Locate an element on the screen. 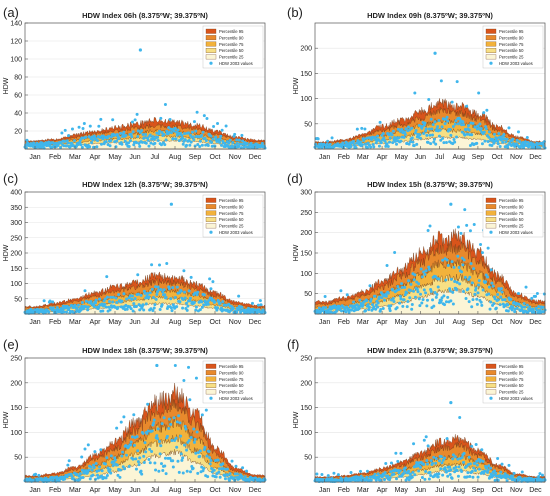  legend-swatch-p25 is located at coordinates (211, 57).